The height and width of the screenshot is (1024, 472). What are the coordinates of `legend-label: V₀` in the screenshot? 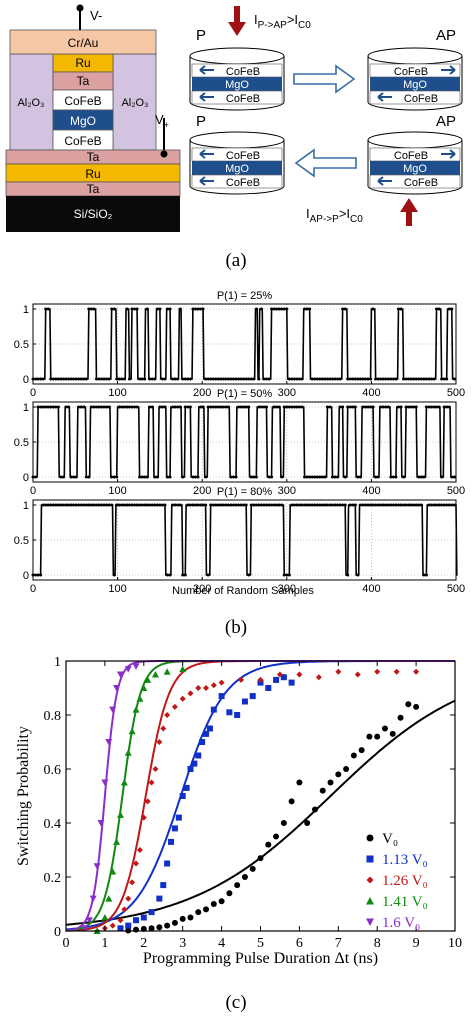 It's located at (390, 839).